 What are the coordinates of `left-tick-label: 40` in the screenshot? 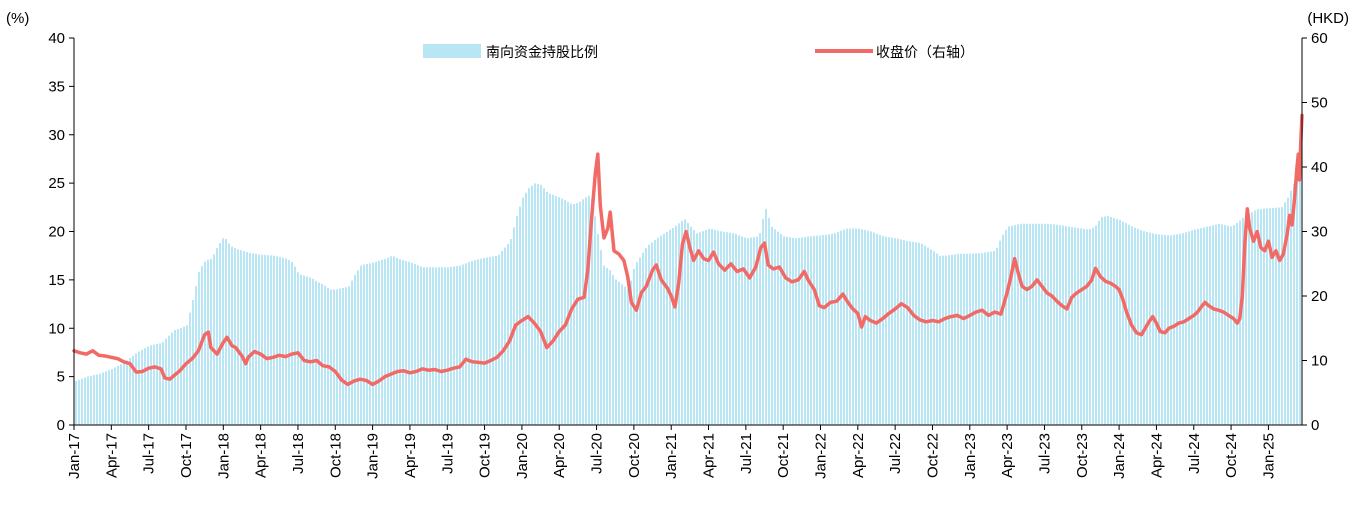 It's located at (56, 38).